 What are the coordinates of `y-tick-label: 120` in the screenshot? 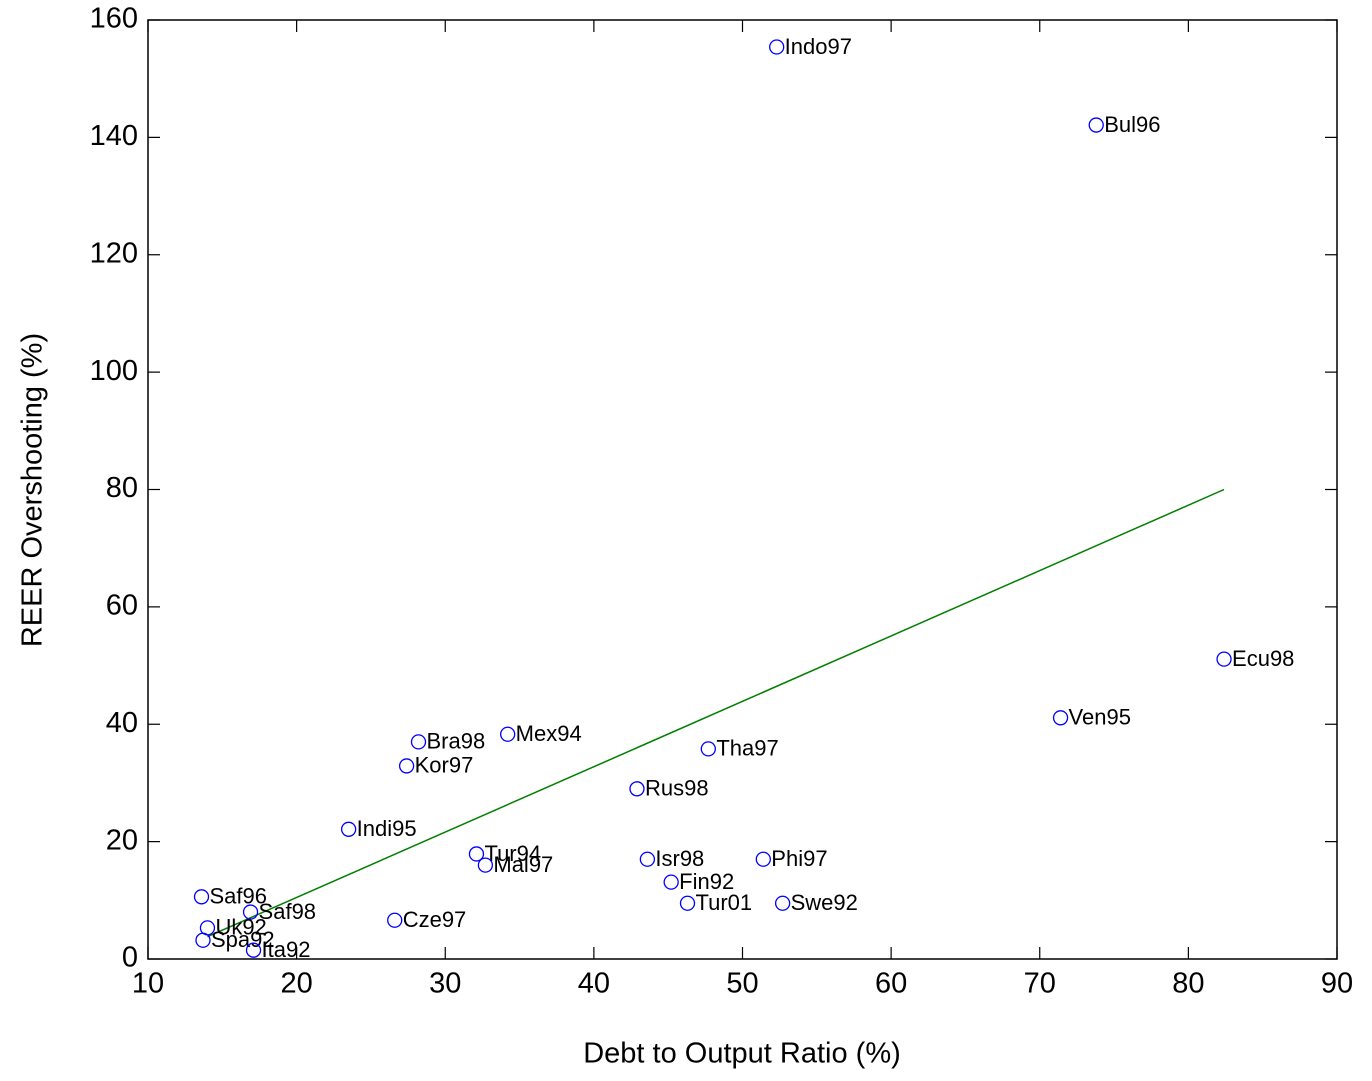 It's located at (114, 253).